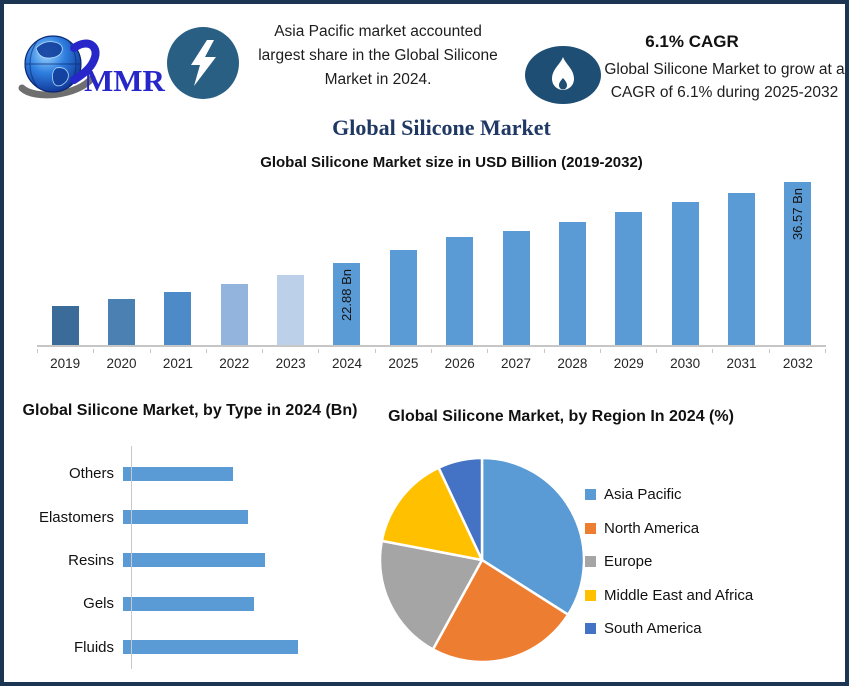 The image size is (849, 686). What do you see at coordinates (290, 363) in the screenshot?
I see `year-label-2023: 2023` at bounding box center [290, 363].